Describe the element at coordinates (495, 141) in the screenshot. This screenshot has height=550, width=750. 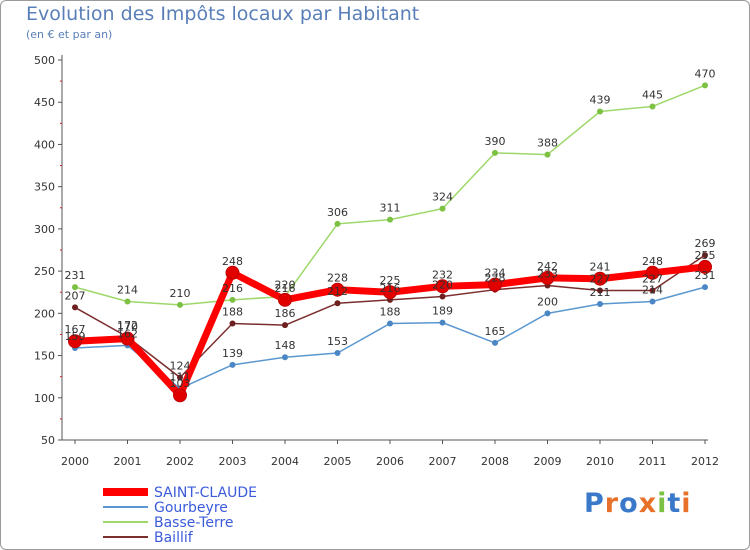
I see `data-label: 390` at that location.